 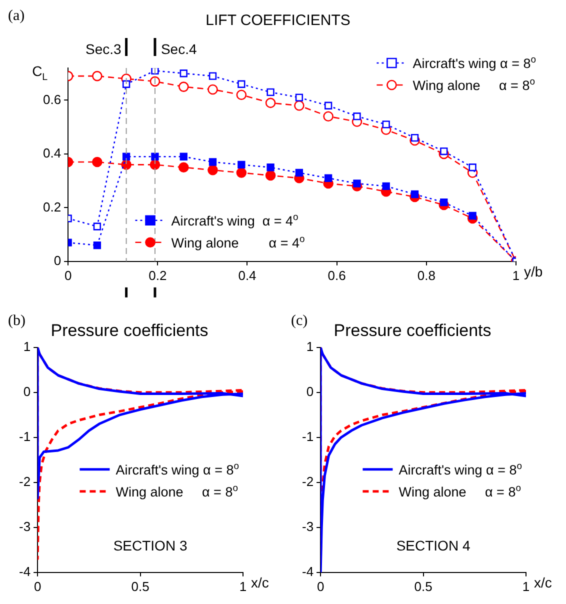 What do you see at coordinates (337, 275) in the screenshot?
I see `x-tick-label: 0.6` at bounding box center [337, 275].